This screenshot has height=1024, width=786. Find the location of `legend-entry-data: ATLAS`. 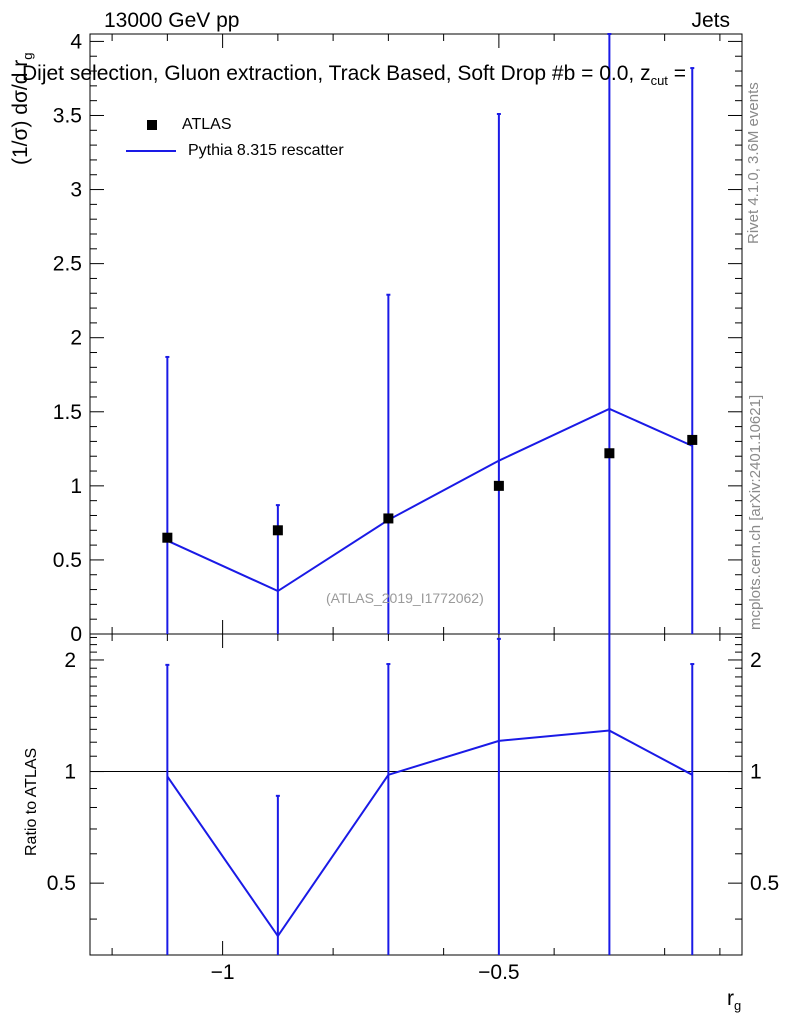

legend-entry-data: ATLAS is located at coordinates (179, 125).